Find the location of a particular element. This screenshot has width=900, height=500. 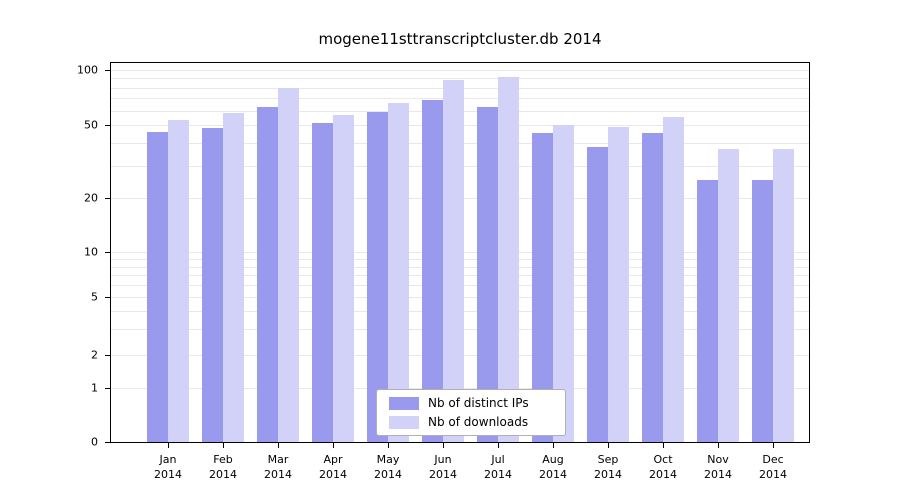

x-tick-label-may: May 2014 is located at coordinates (388, 467).